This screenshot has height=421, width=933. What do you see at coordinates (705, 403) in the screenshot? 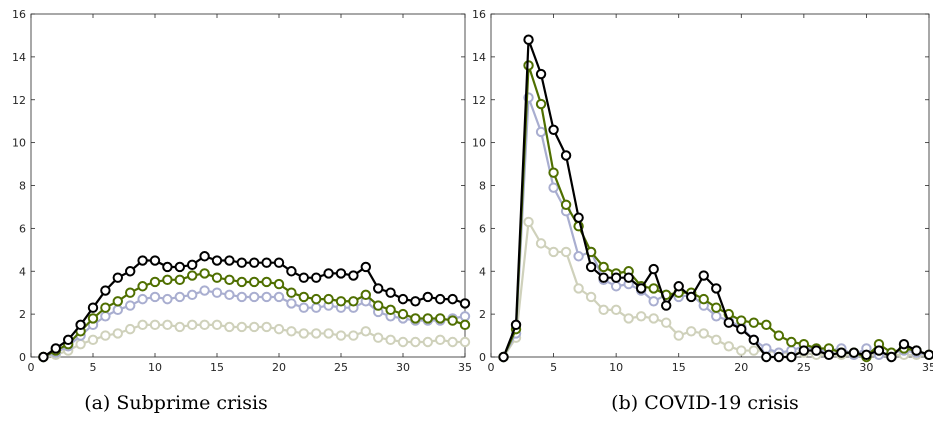
I see `covid-19-crisis-caption: (b) COVID-19 crisis` at bounding box center [705, 403].